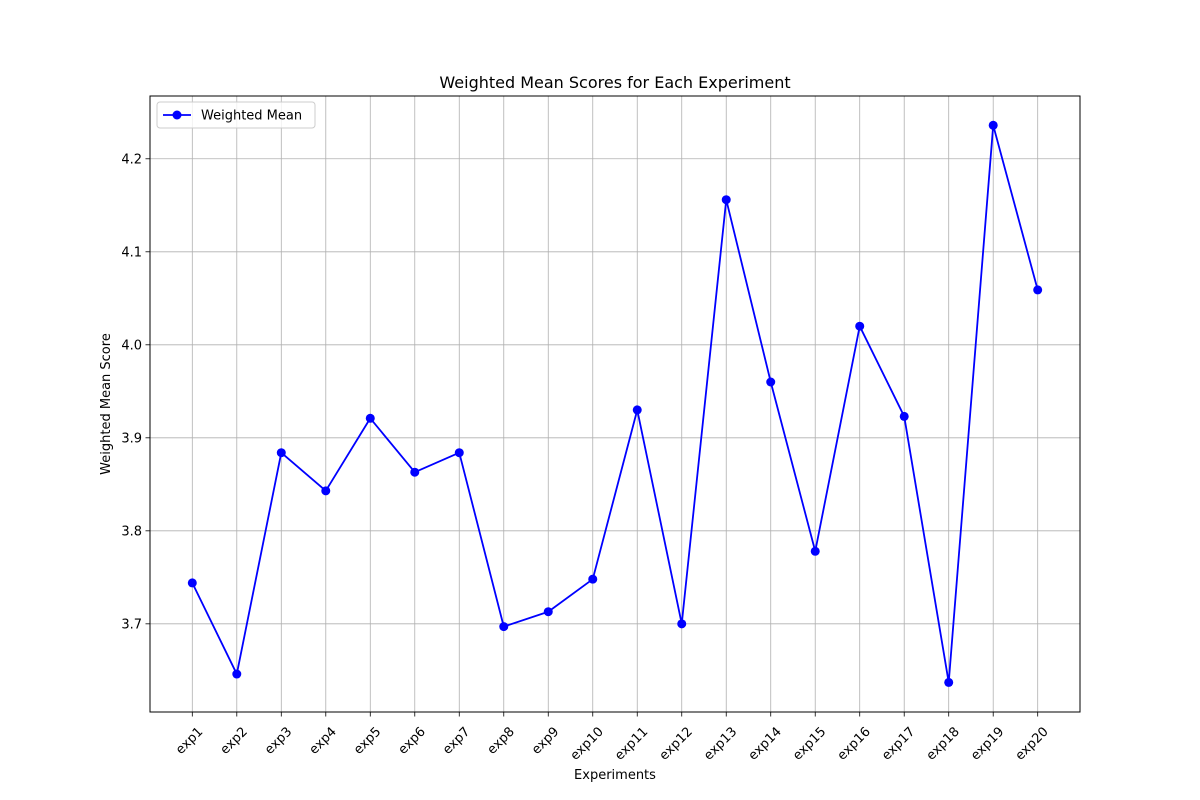 The height and width of the screenshot is (800, 1200). I want to click on x-axis-label: Experiments, so click(615, 775).